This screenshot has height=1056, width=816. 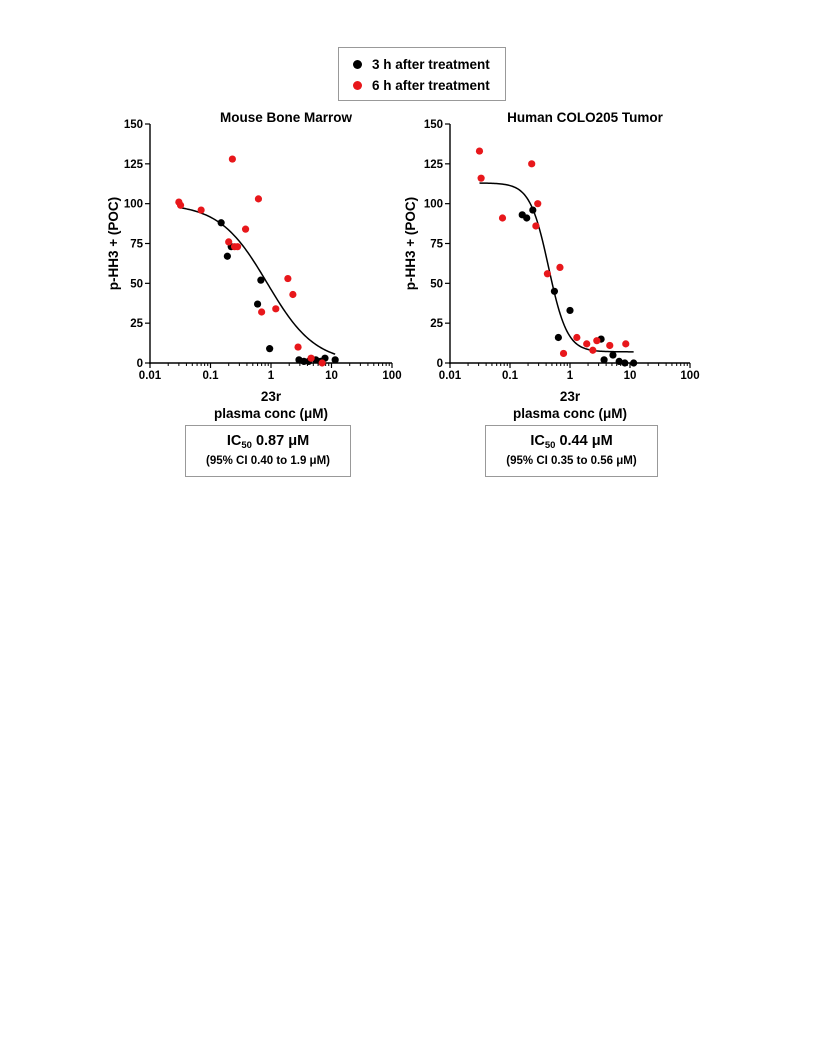 I want to click on ic50-box-colo205: IC50 0.44 μM (95% CI 0.35 to 0.56 μM), so click(x=571, y=451).